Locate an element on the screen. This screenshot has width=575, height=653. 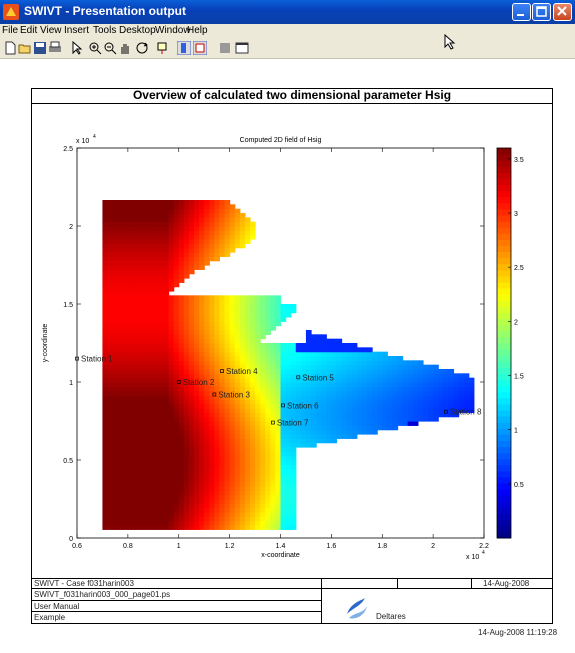
pan-icon is located at coordinates (125, 48).